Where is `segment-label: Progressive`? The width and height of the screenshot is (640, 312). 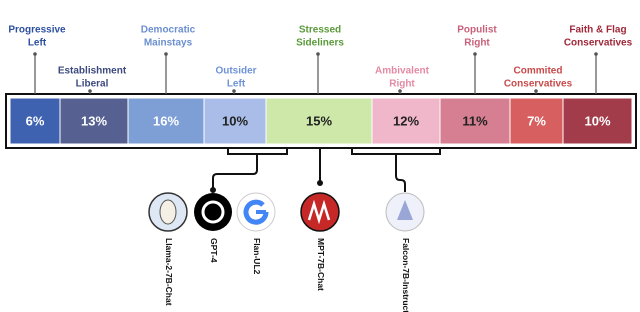 segment-label: Progressive is located at coordinates (37, 30).